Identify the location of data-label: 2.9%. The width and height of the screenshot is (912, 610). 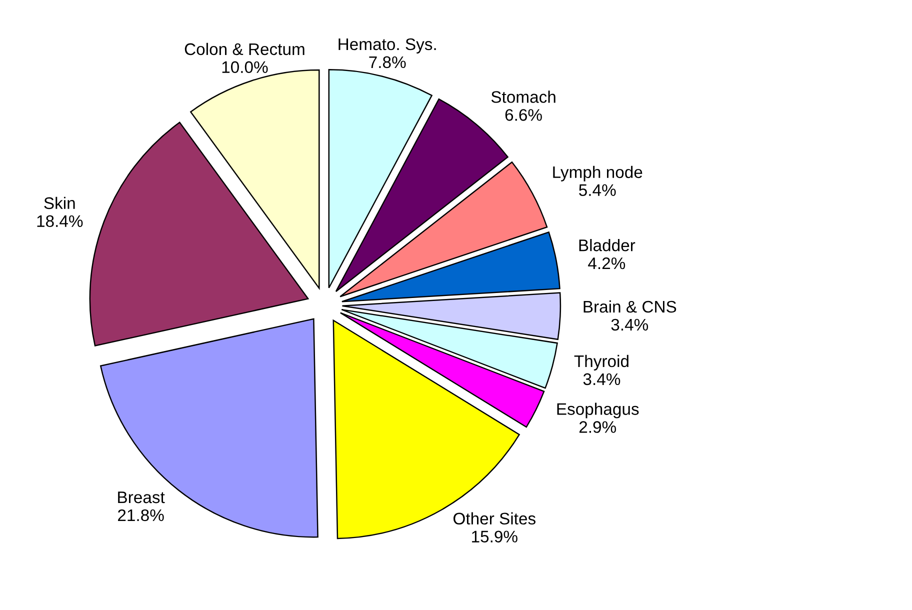
(597, 427).